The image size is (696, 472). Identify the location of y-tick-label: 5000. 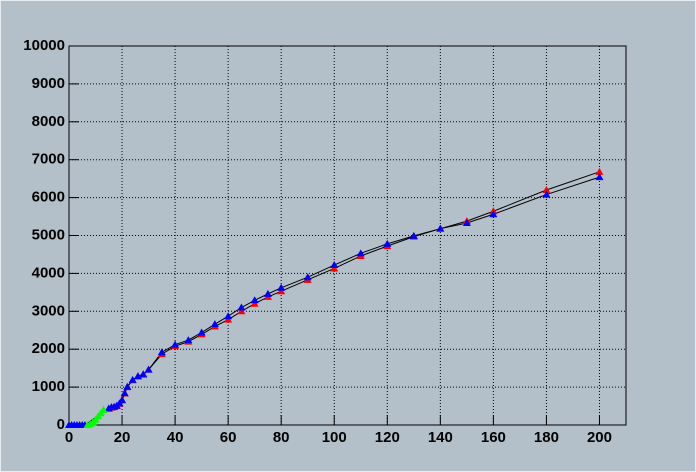
(48, 234).